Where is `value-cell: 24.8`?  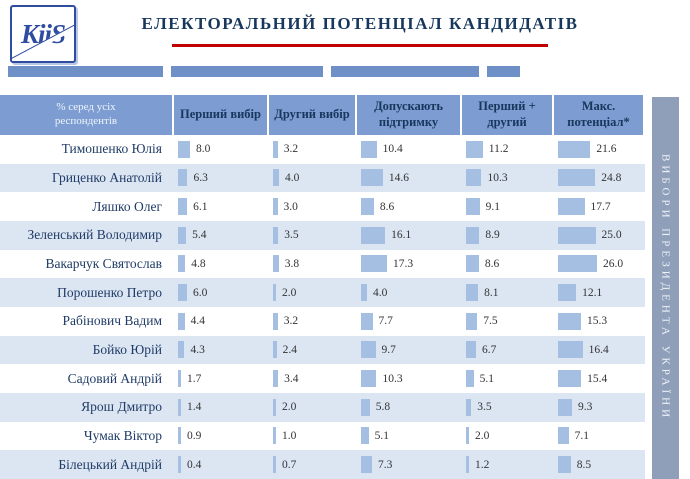
value-cell: 24.8 is located at coordinates (598, 178).